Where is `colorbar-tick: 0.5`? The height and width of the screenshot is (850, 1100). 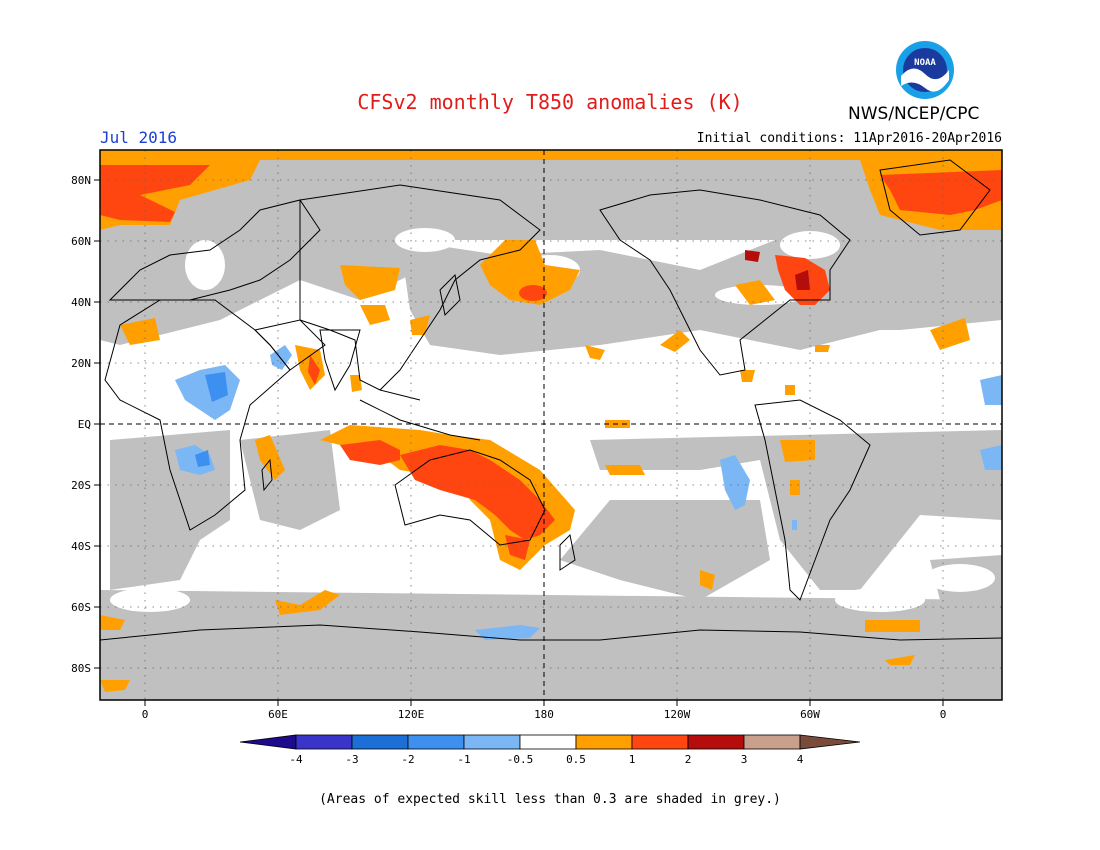
colorbar-tick: 0.5 is located at coordinates (576, 759).